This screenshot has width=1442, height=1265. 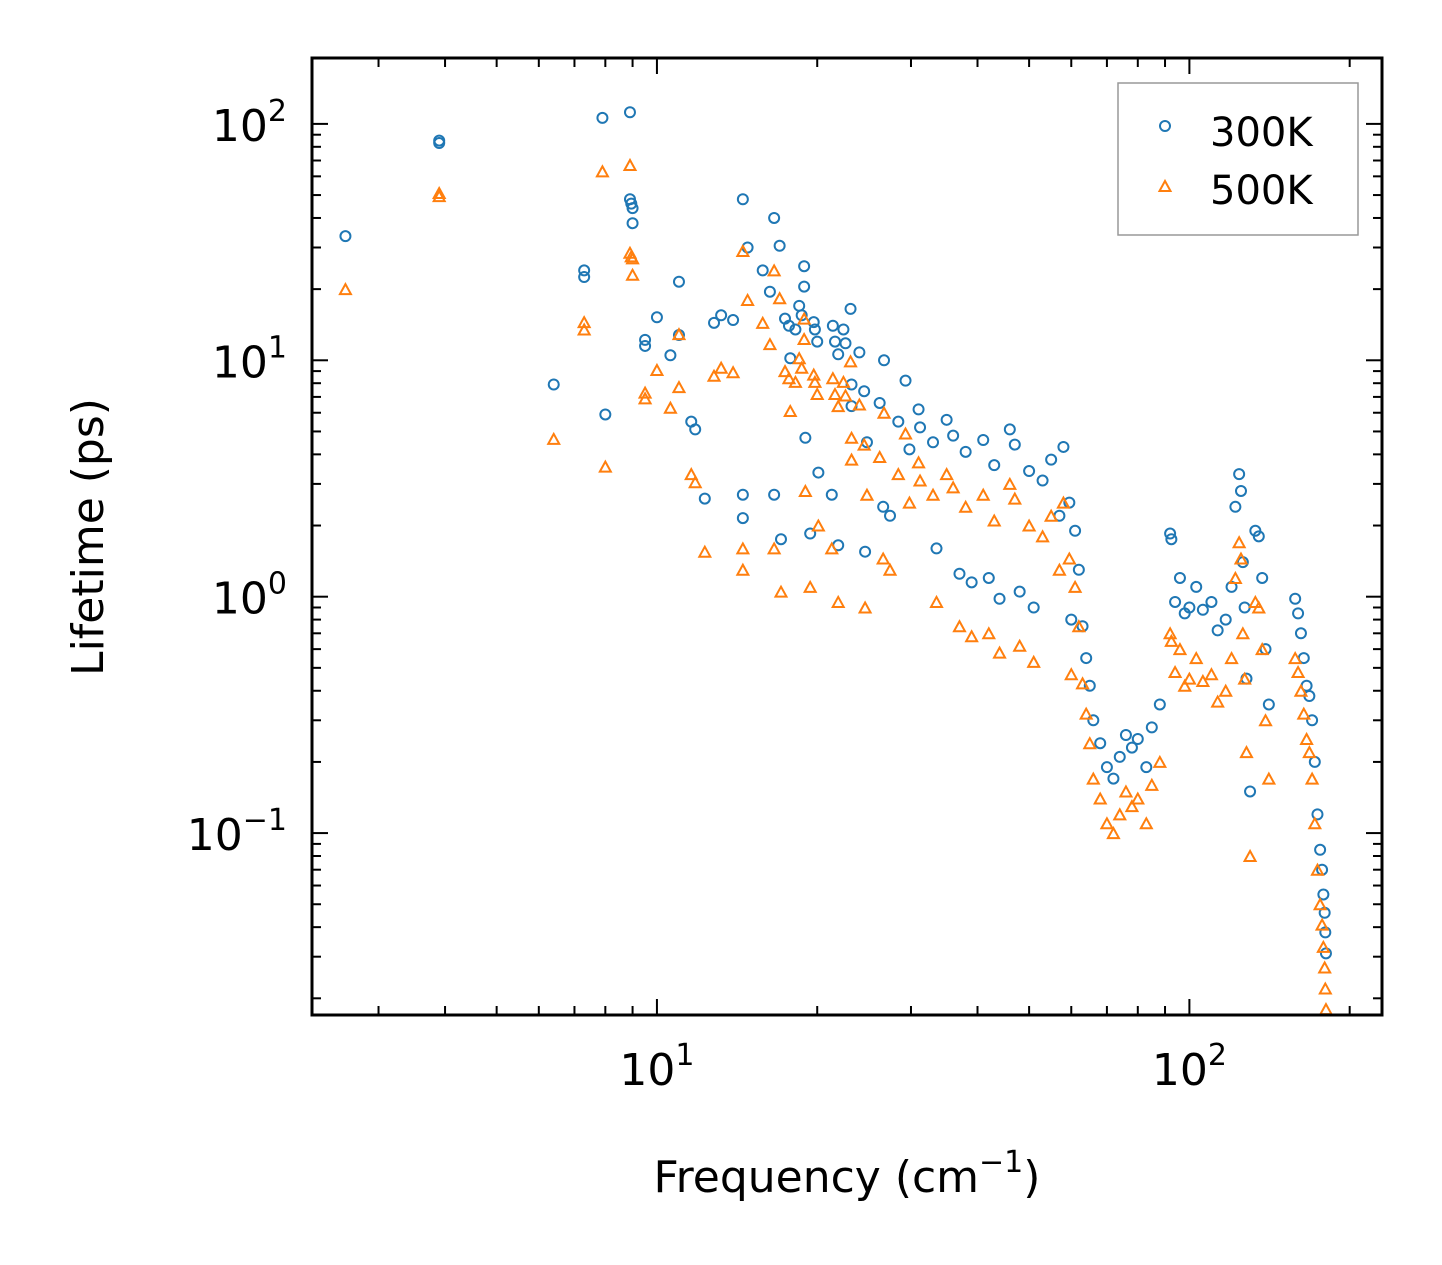 I want to click on y-tick-label-1: 10¹, so click(x=249, y=359).